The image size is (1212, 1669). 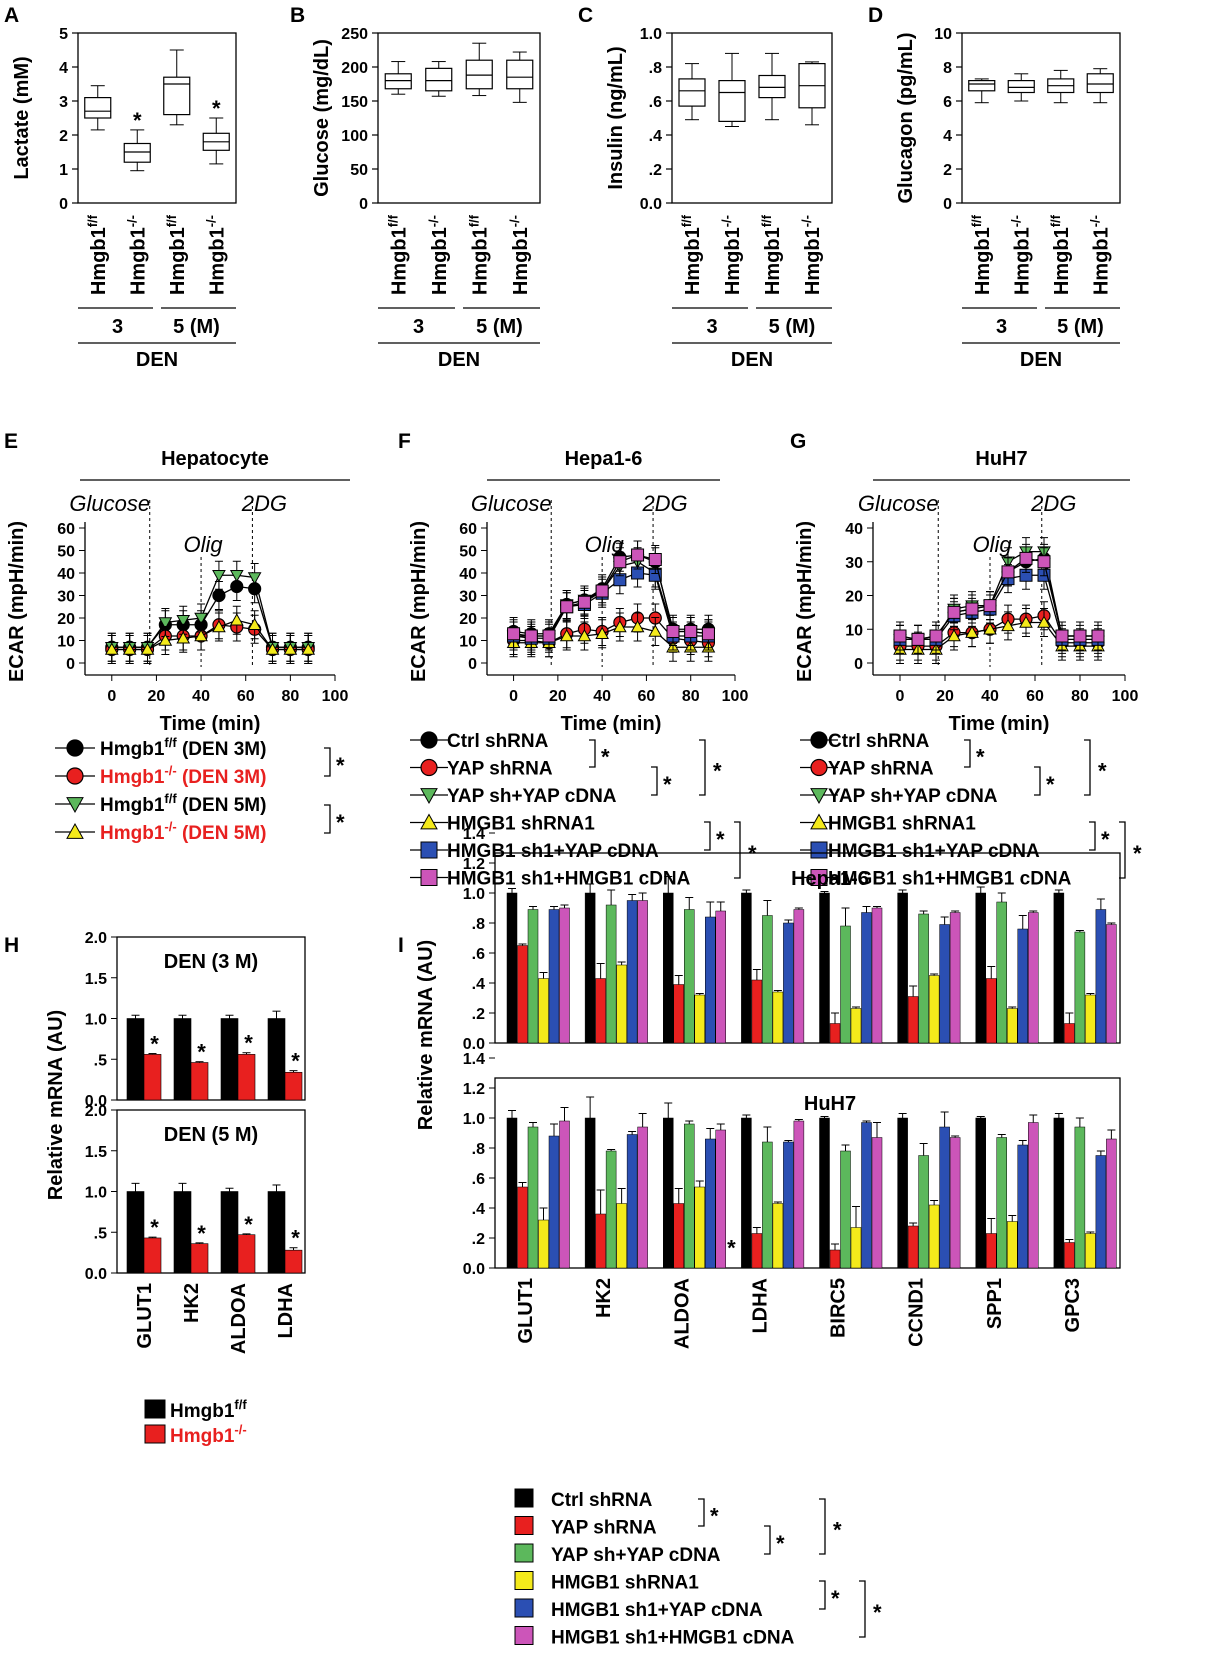 I want to click on y-tick-label: 1.2, so click(x=474, y=864).